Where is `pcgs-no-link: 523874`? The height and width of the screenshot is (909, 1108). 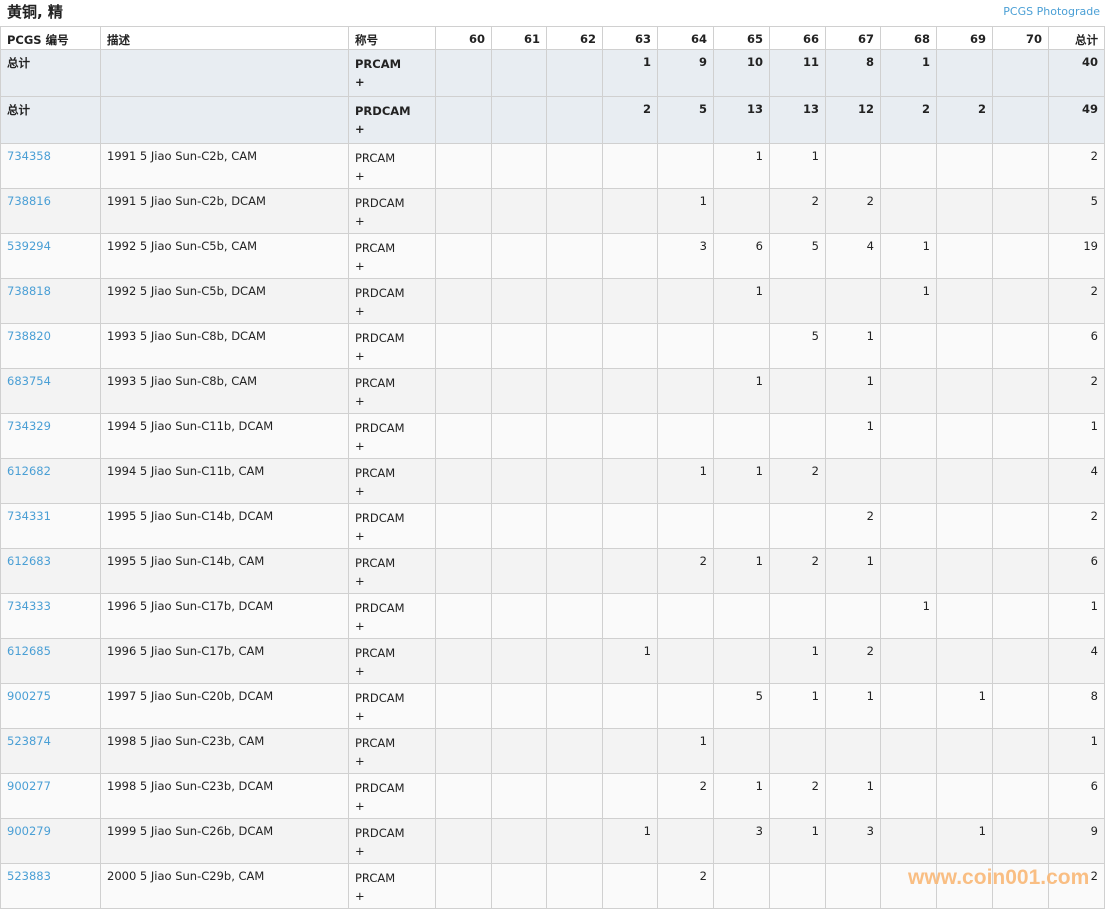
pcgs-no-link: 523874 is located at coordinates (29, 741).